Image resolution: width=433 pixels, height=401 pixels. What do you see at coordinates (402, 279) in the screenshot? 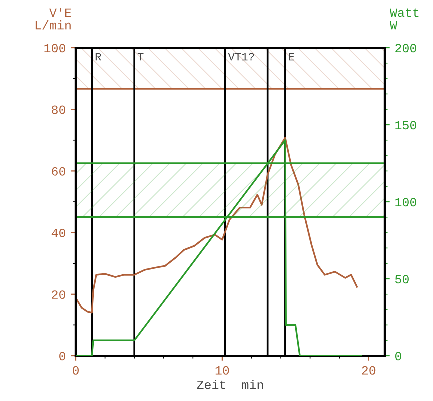
I see `y2-tick-label: 50` at bounding box center [402, 279].